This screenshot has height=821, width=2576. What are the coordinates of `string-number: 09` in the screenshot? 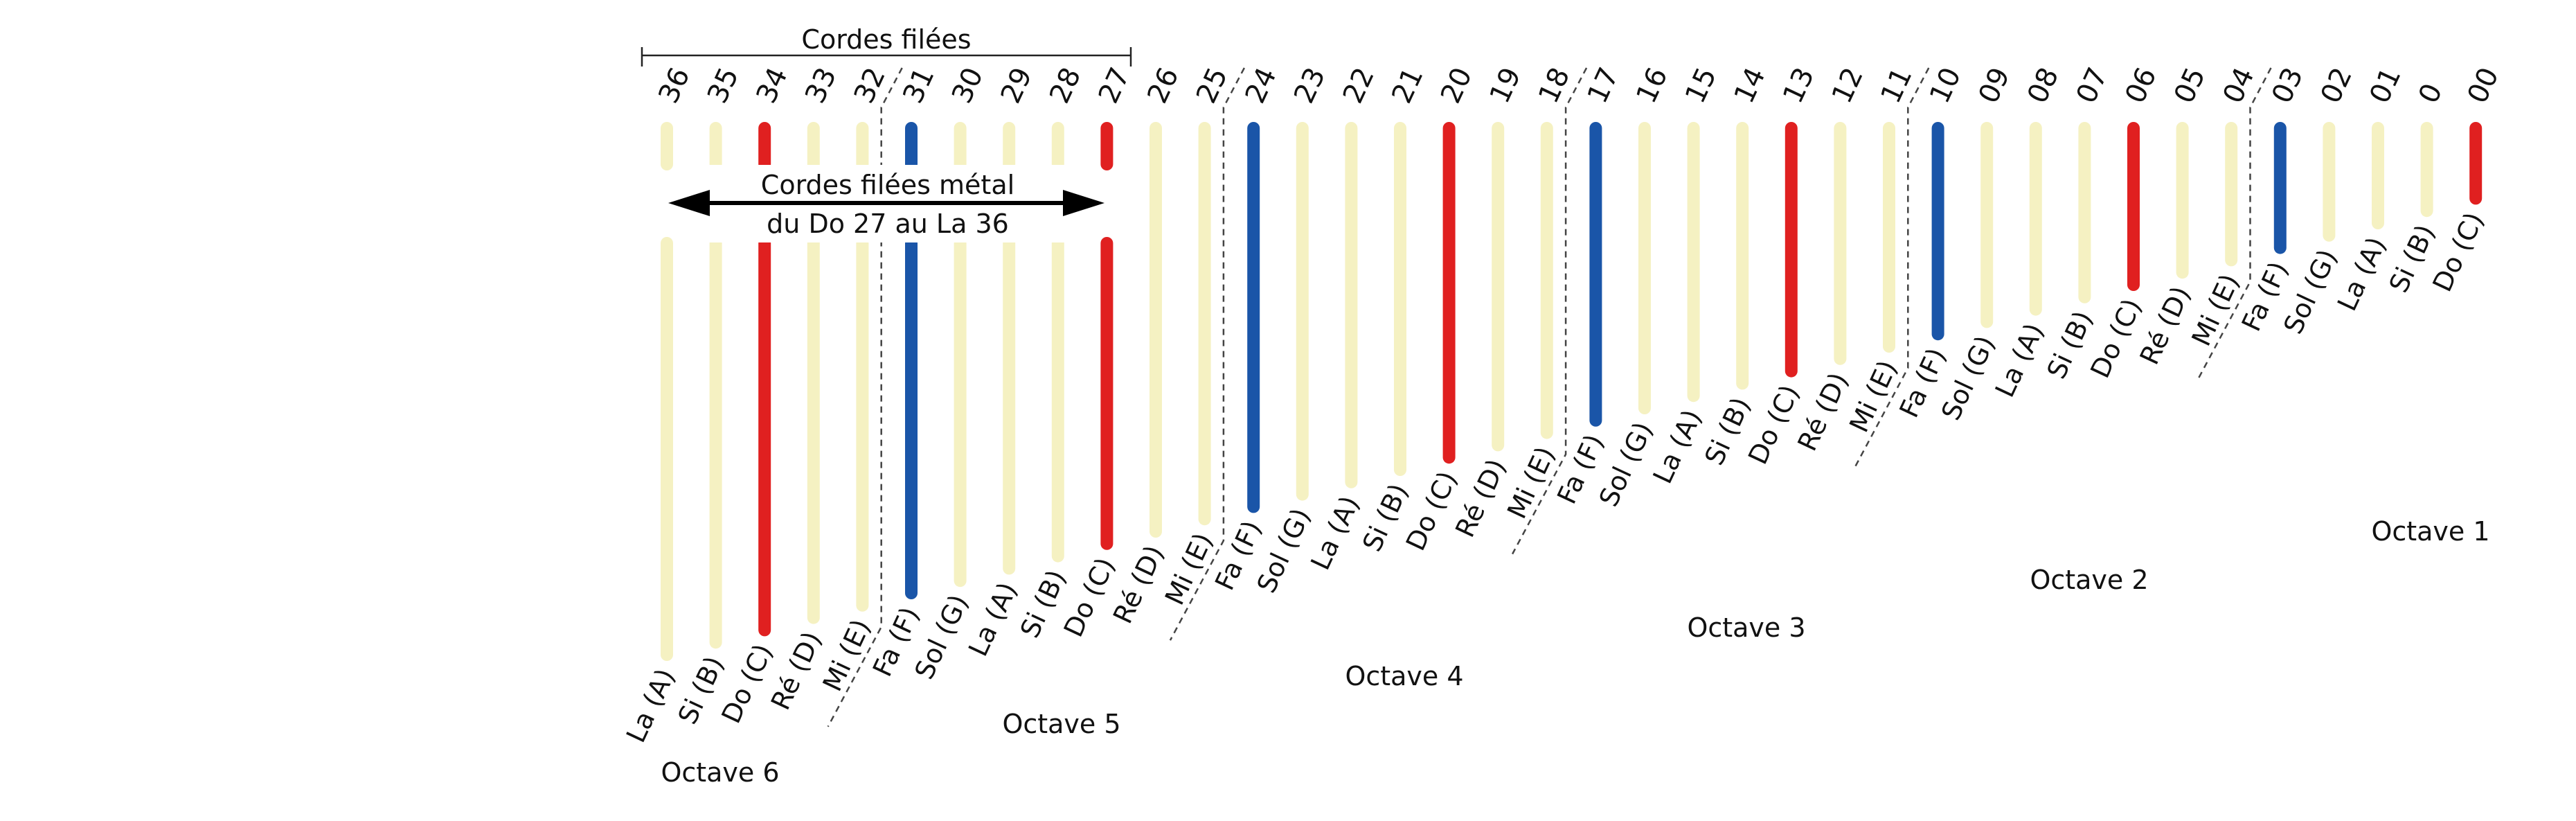 It's located at (1995, 86).